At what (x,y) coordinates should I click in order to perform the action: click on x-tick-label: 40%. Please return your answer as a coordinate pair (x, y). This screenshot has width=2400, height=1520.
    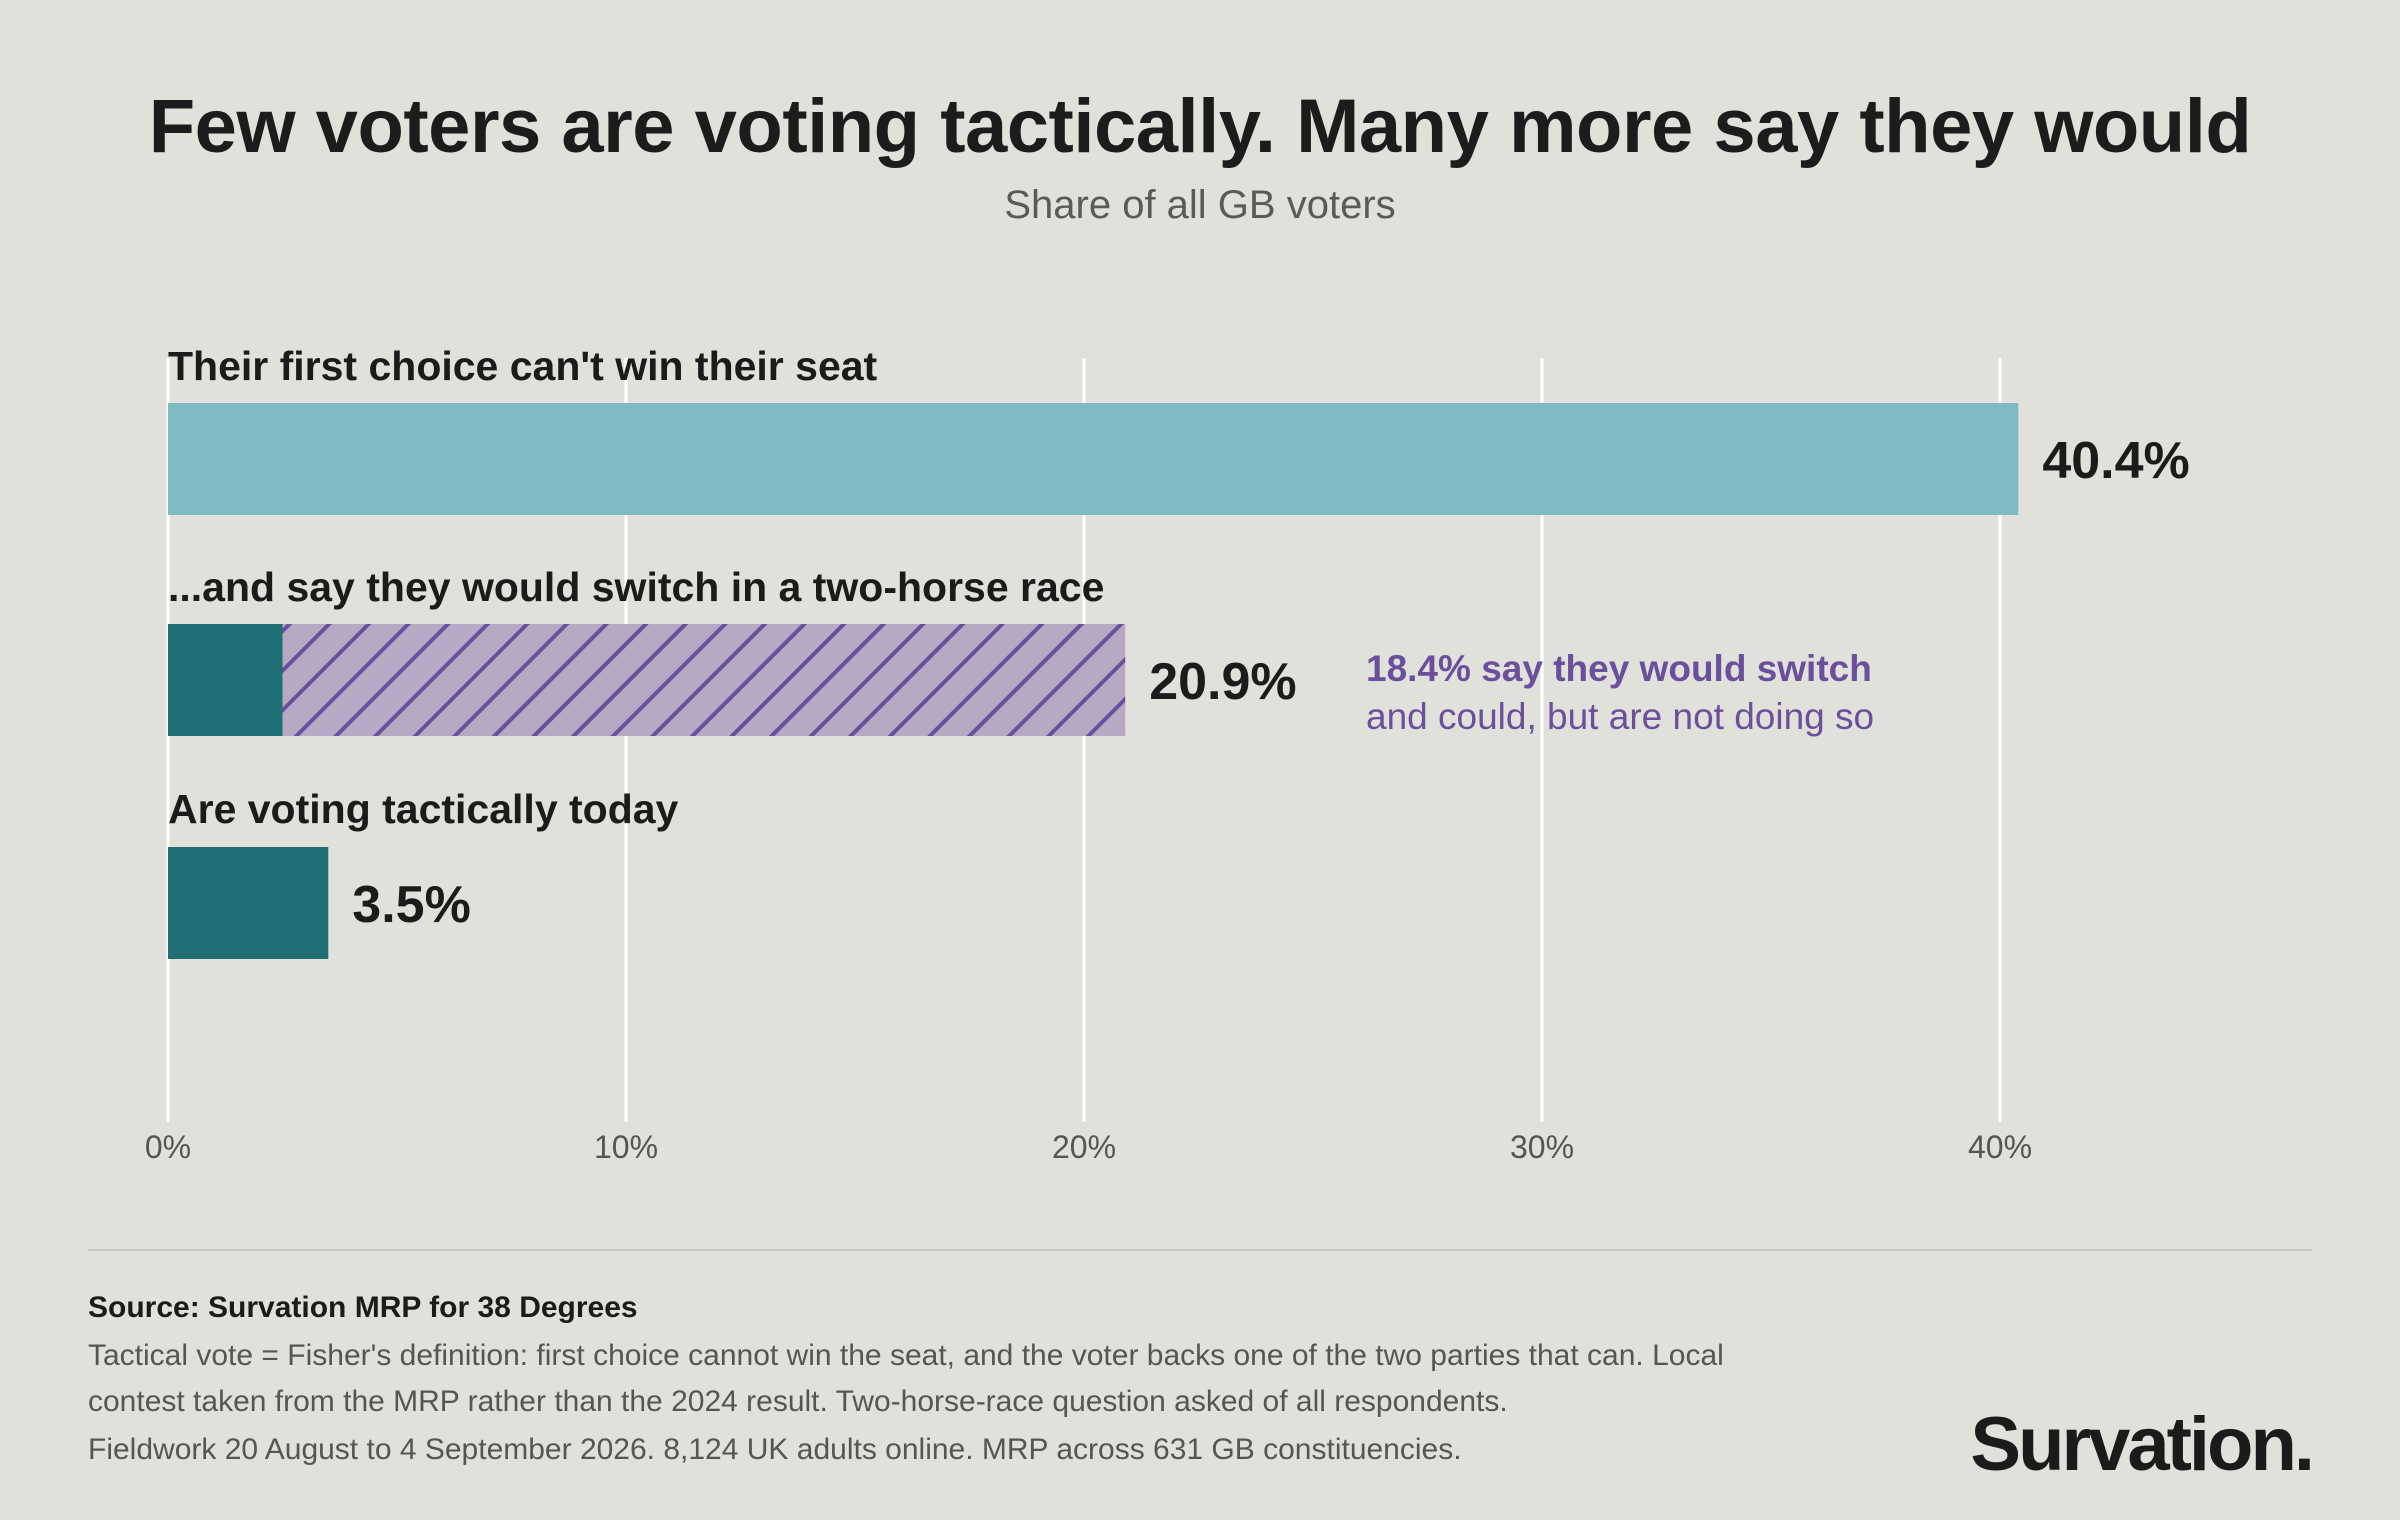
    Looking at the image, I should click on (2000, 1147).